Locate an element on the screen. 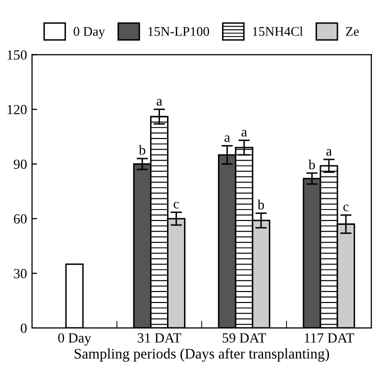 The height and width of the screenshot is (377, 377). x-tick-label: 117 DAT is located at coordinates (329, 338).